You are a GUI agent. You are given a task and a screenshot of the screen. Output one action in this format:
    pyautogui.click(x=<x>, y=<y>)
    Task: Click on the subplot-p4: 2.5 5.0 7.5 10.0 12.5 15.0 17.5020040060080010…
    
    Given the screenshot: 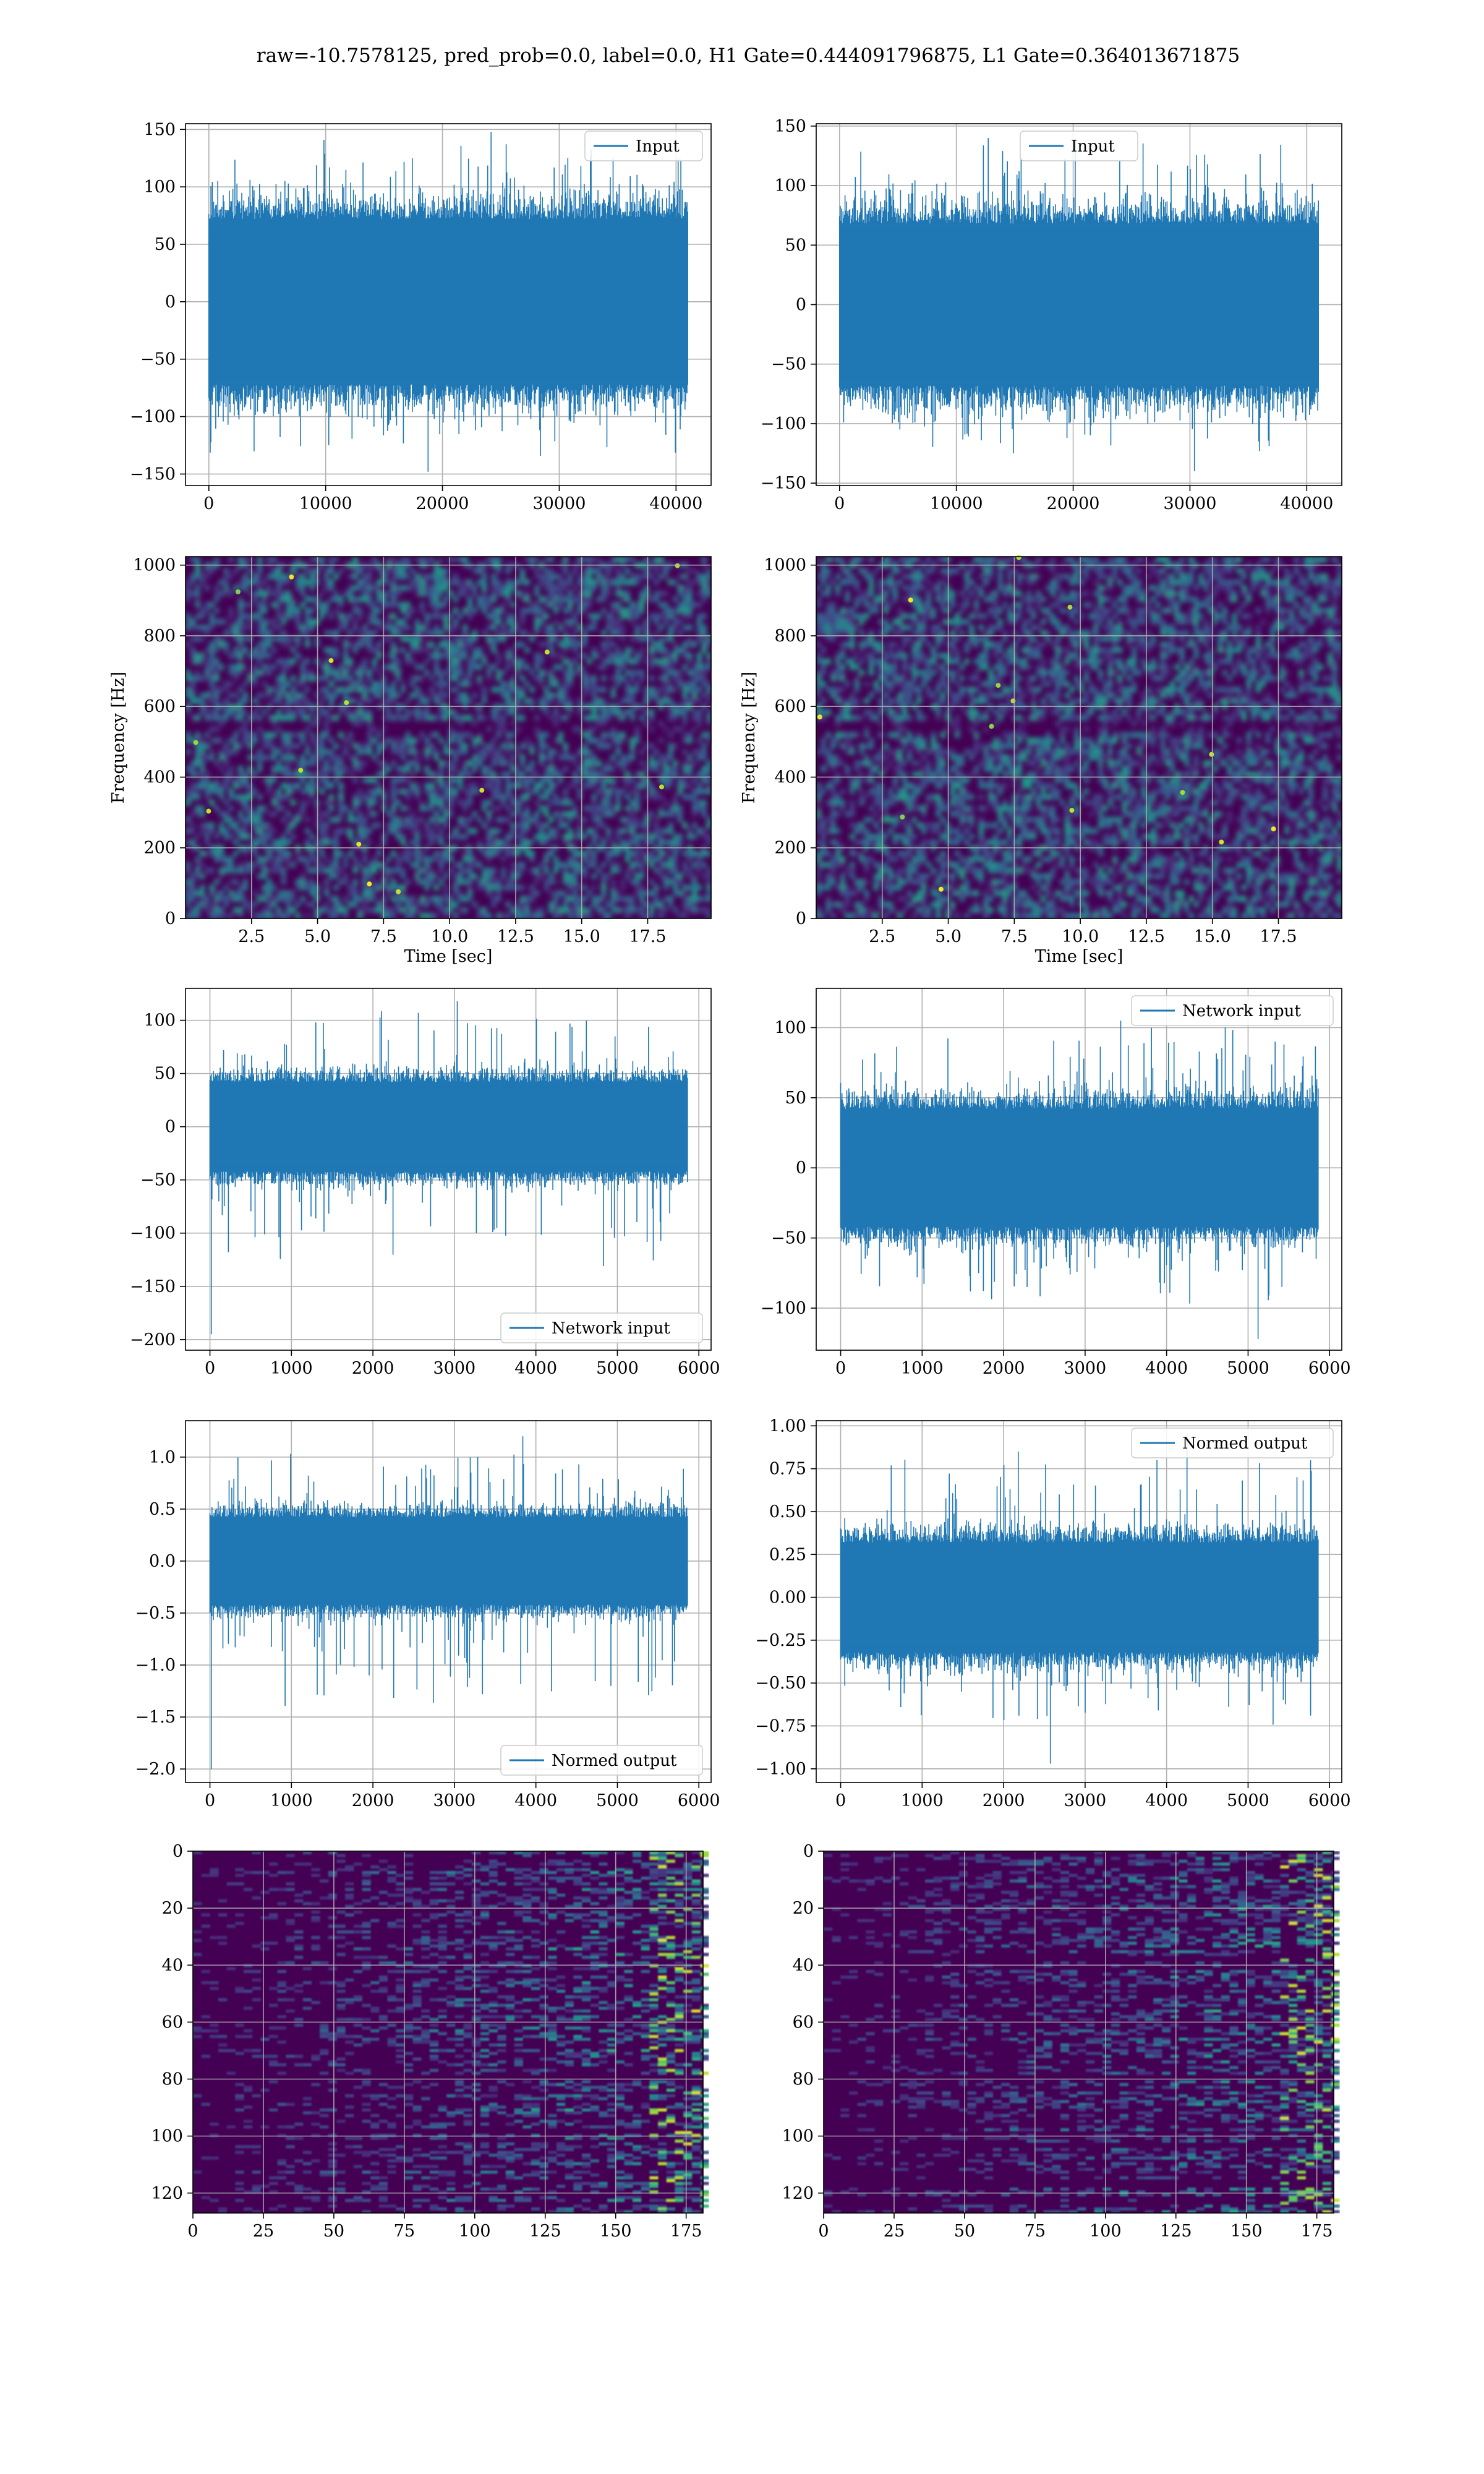 What is the action you would take?
    pyautogui.click(x=1041, y=761)
    